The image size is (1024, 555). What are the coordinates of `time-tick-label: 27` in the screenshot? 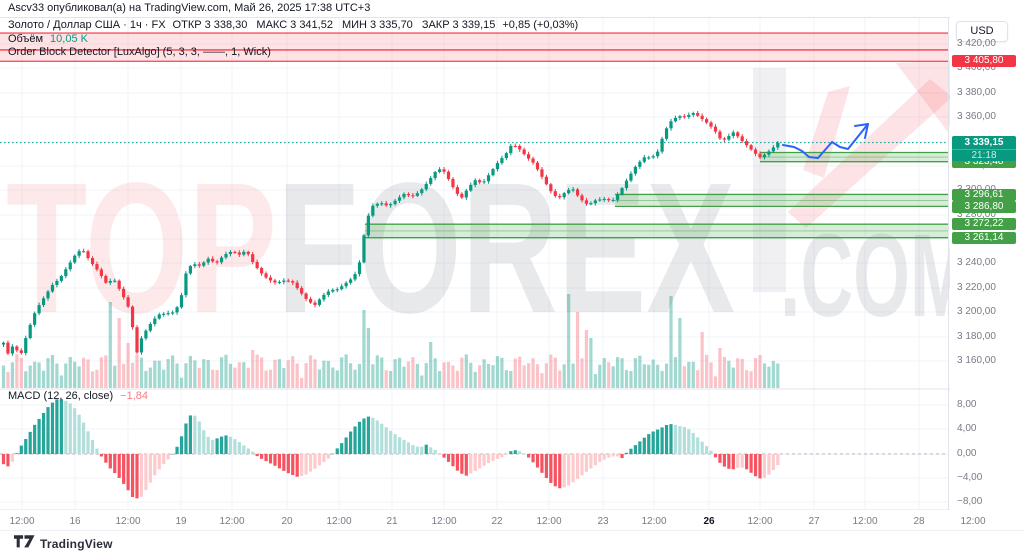 It's located at (814, 521).